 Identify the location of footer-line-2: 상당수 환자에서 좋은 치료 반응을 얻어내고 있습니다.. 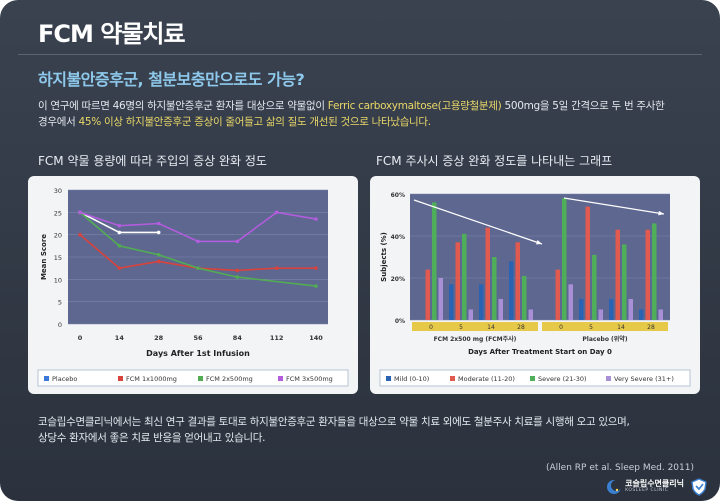
(152, 438).